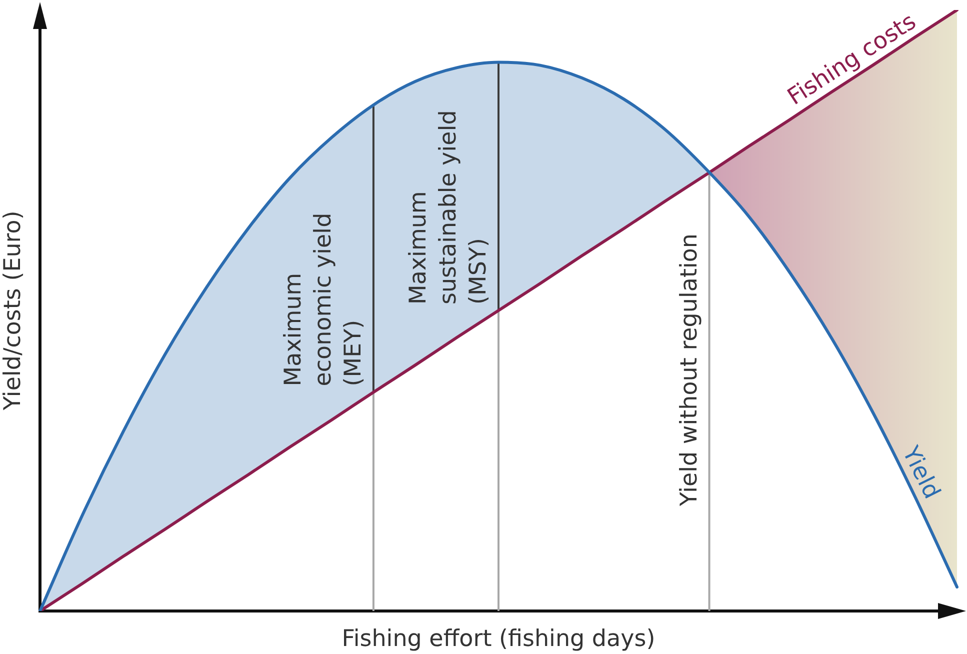 The image size is (967, 654). Describe the element at coordinates (13, 311) in the screenshot. I see `y-axis-title: Yield/costs (Euro)` at that location.